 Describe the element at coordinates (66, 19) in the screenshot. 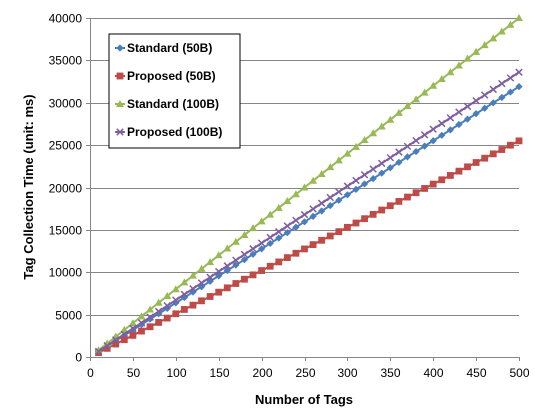

I see `y-tick-label: 40000` at that location.